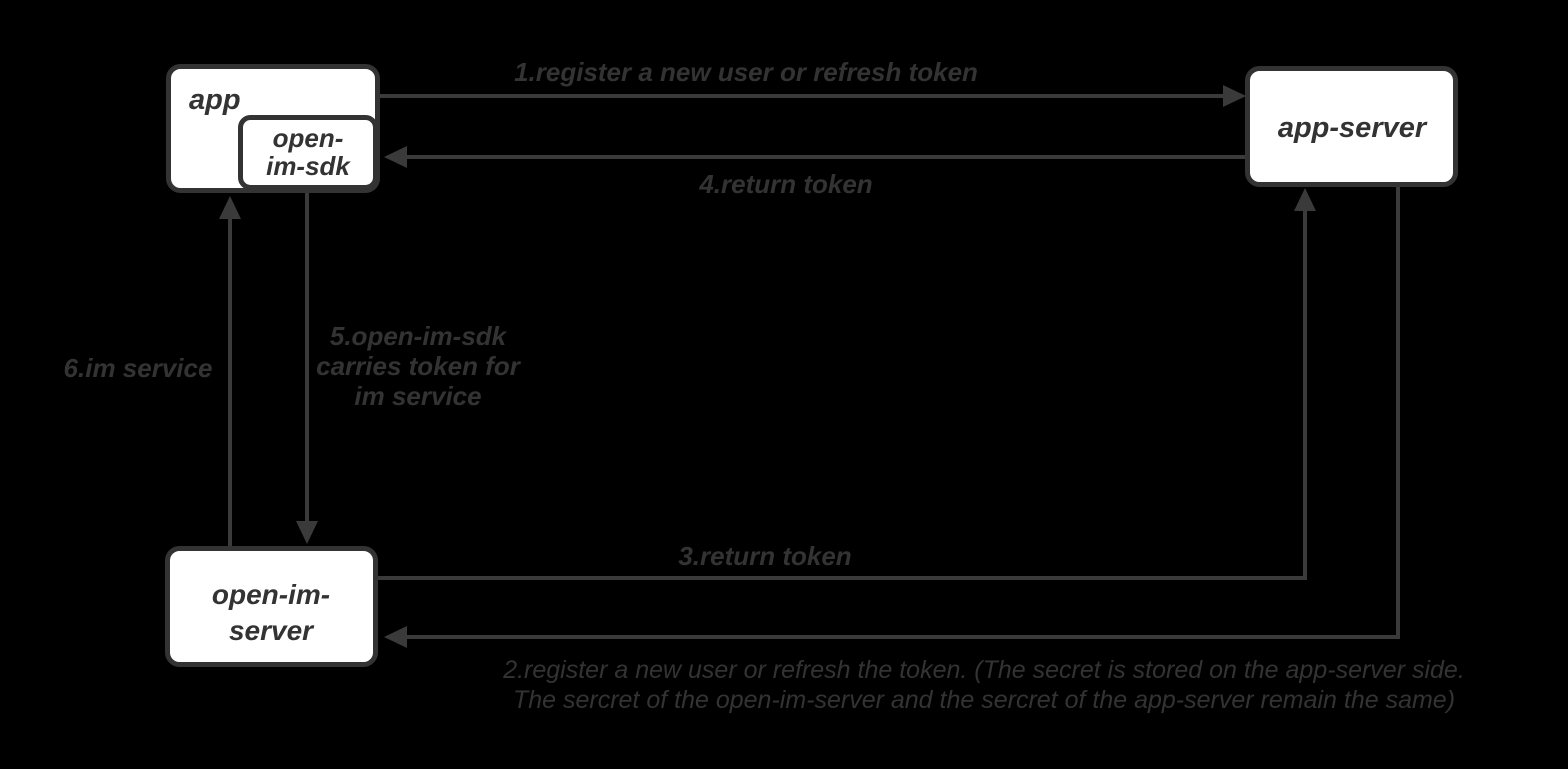 The height and width of the screenshot is (769, 1568). Describe the element at coordinates (272, 630) in the screenshot. I see `node-open-im-server-label-line2: server` at that location.